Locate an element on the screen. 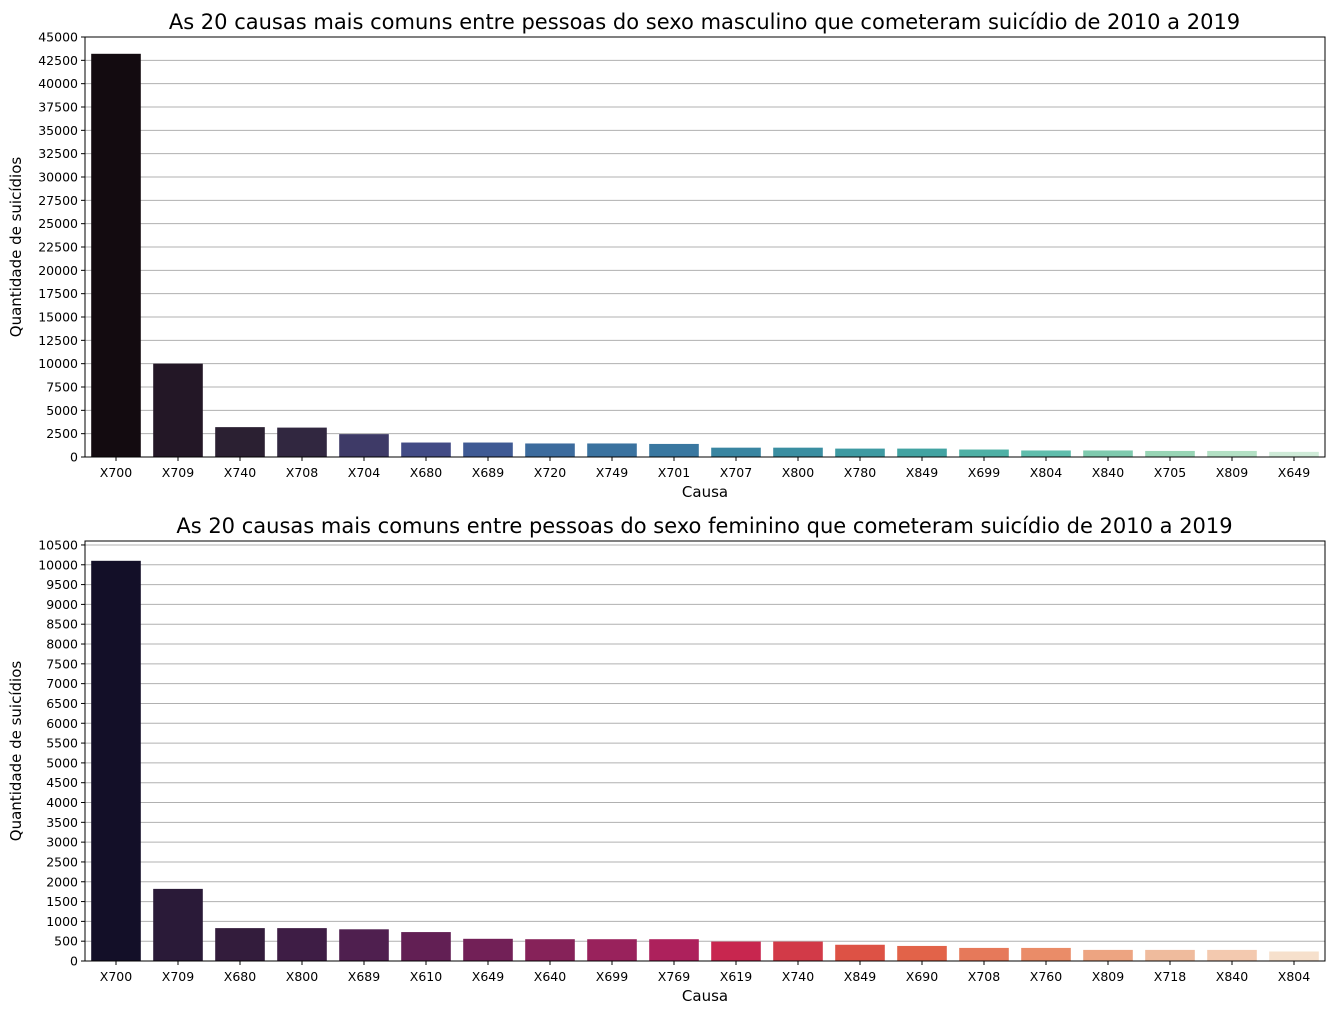 The height and width of the screenshot is (1015, 1334). bar-x840 is located at coordinates (1232, 955).